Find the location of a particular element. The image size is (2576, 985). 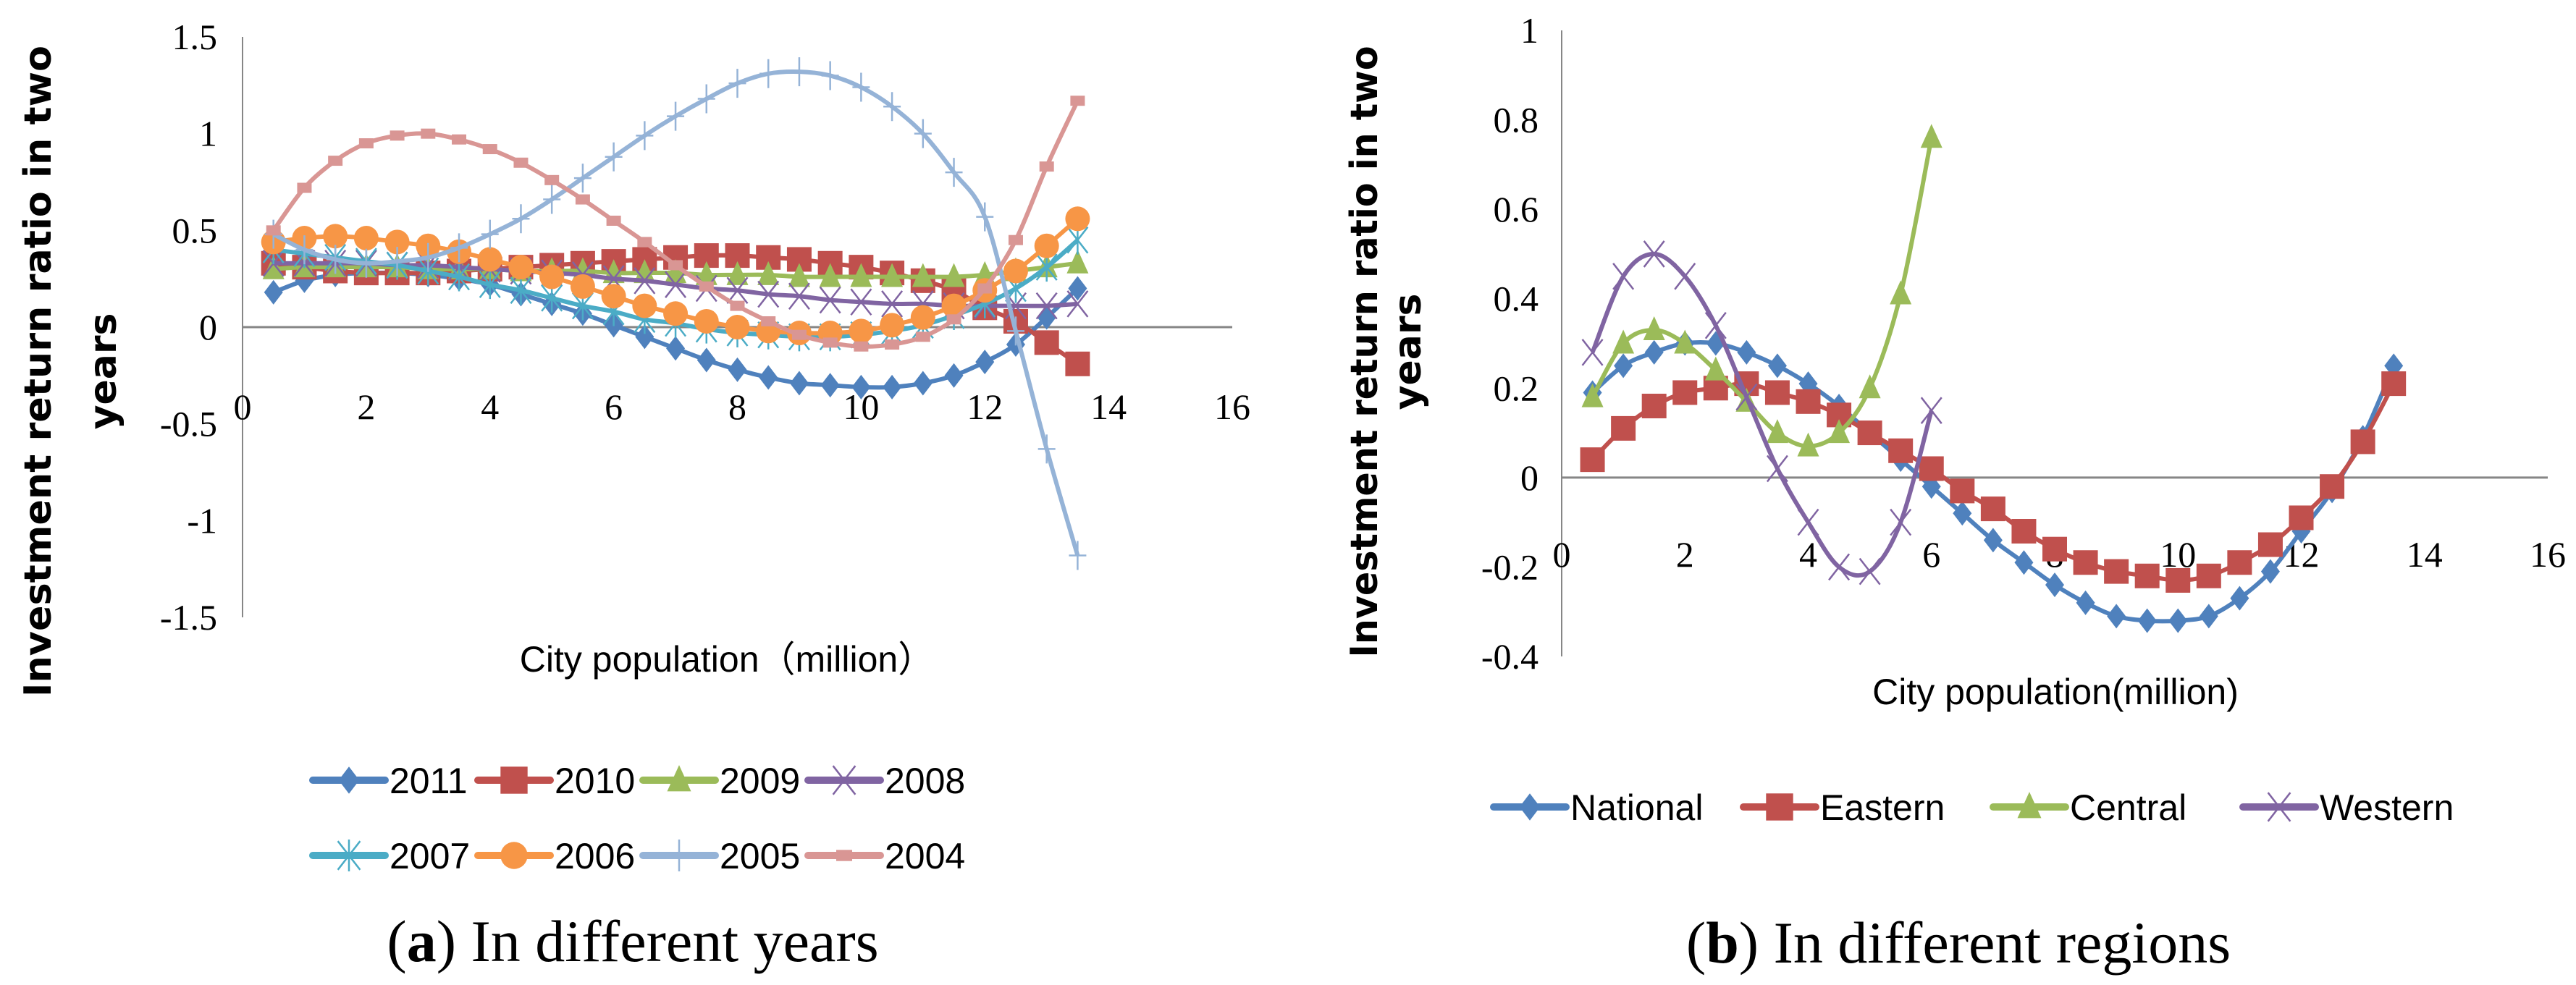

legend-item: Eastern is located at coordinates (1842, 807).